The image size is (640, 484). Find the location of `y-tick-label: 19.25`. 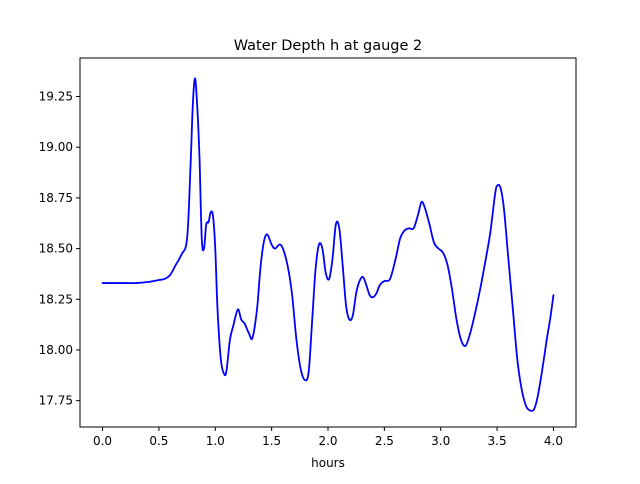

y-tick-label: 19.25 is located at coordinates (56, 97).